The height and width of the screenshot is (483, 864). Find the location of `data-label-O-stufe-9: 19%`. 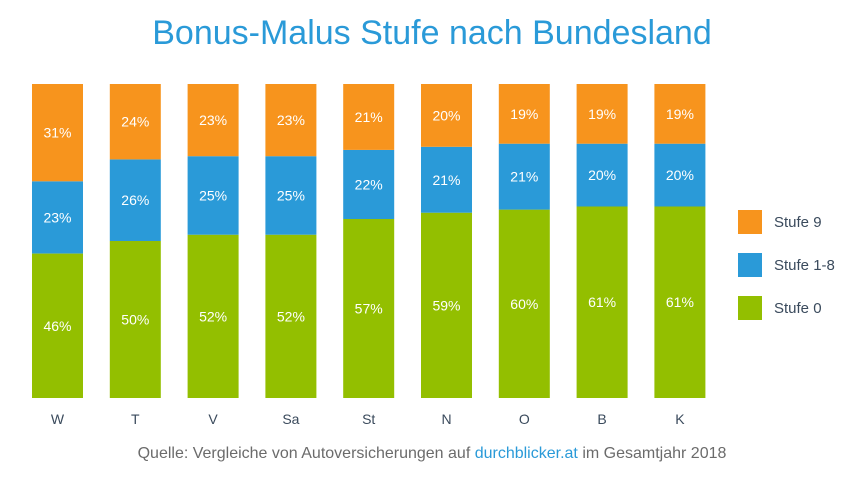

data-label-O-stufe-9: 19% is located at coordinates (524, 114).